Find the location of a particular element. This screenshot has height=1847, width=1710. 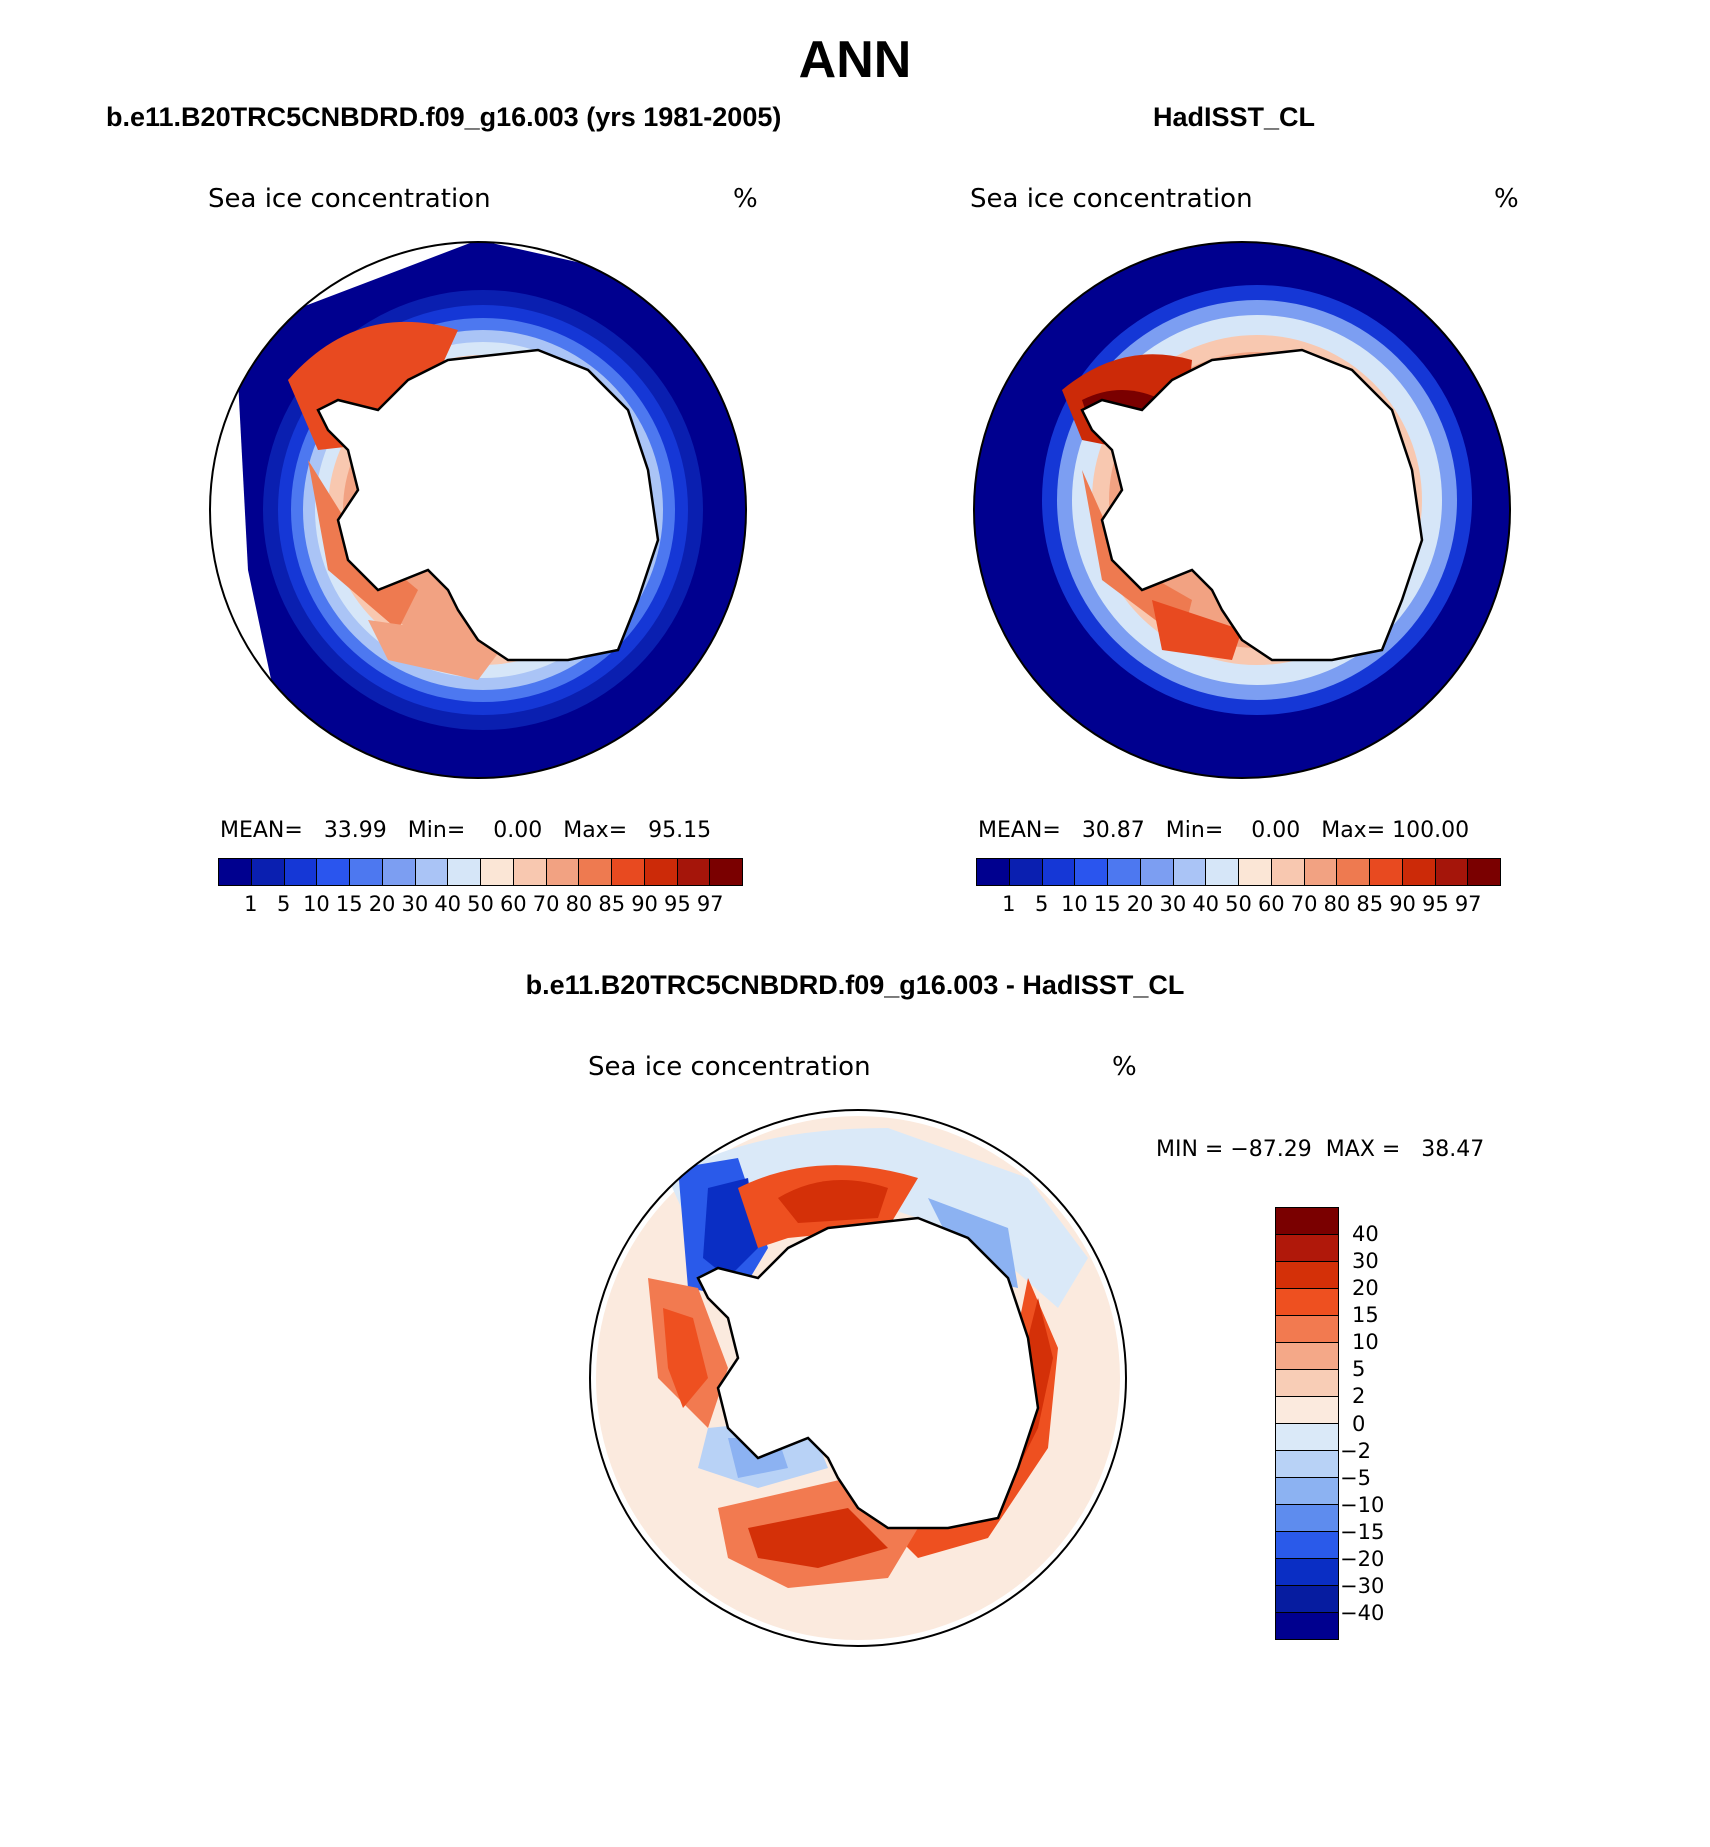

colorbar-tick-label: −40 is located at coordinates (1362, 1612).